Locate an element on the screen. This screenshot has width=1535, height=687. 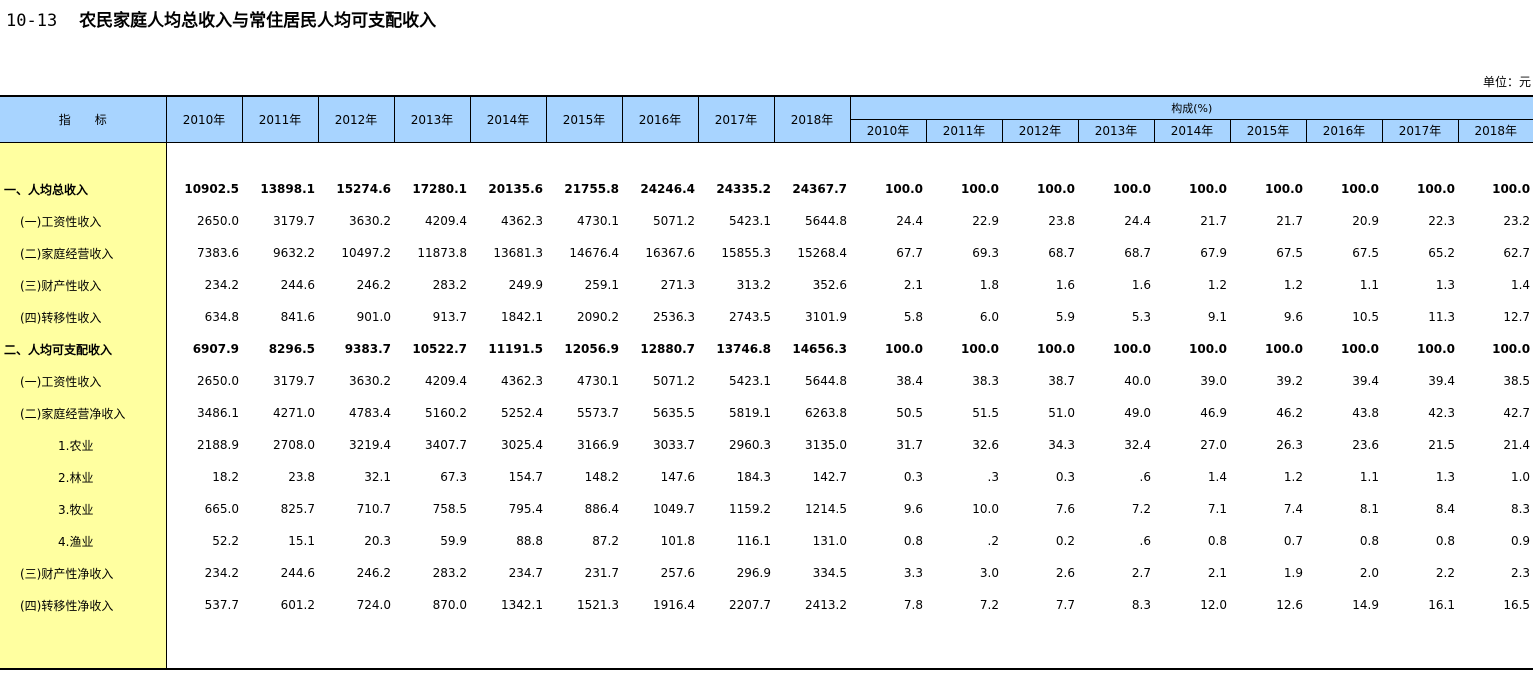
composition-value: 1.4 is located at coordinates (1520, 285).